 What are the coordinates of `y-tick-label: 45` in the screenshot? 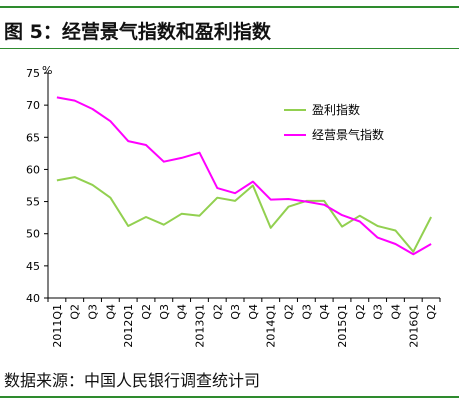 It's located at (33, 266).